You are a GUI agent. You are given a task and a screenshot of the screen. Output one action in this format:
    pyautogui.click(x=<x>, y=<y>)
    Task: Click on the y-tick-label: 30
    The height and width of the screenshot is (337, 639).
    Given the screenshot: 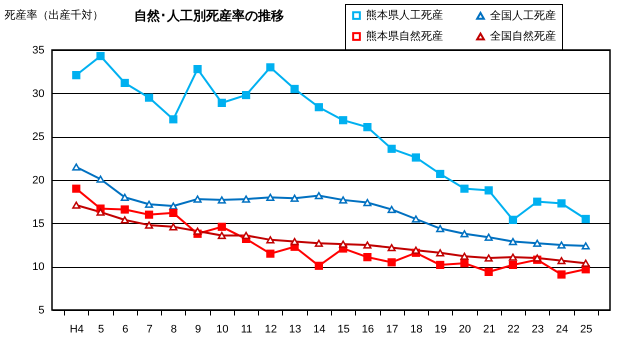 What is the action you would take?
    pyautogui.click(x=38, y=94)
    